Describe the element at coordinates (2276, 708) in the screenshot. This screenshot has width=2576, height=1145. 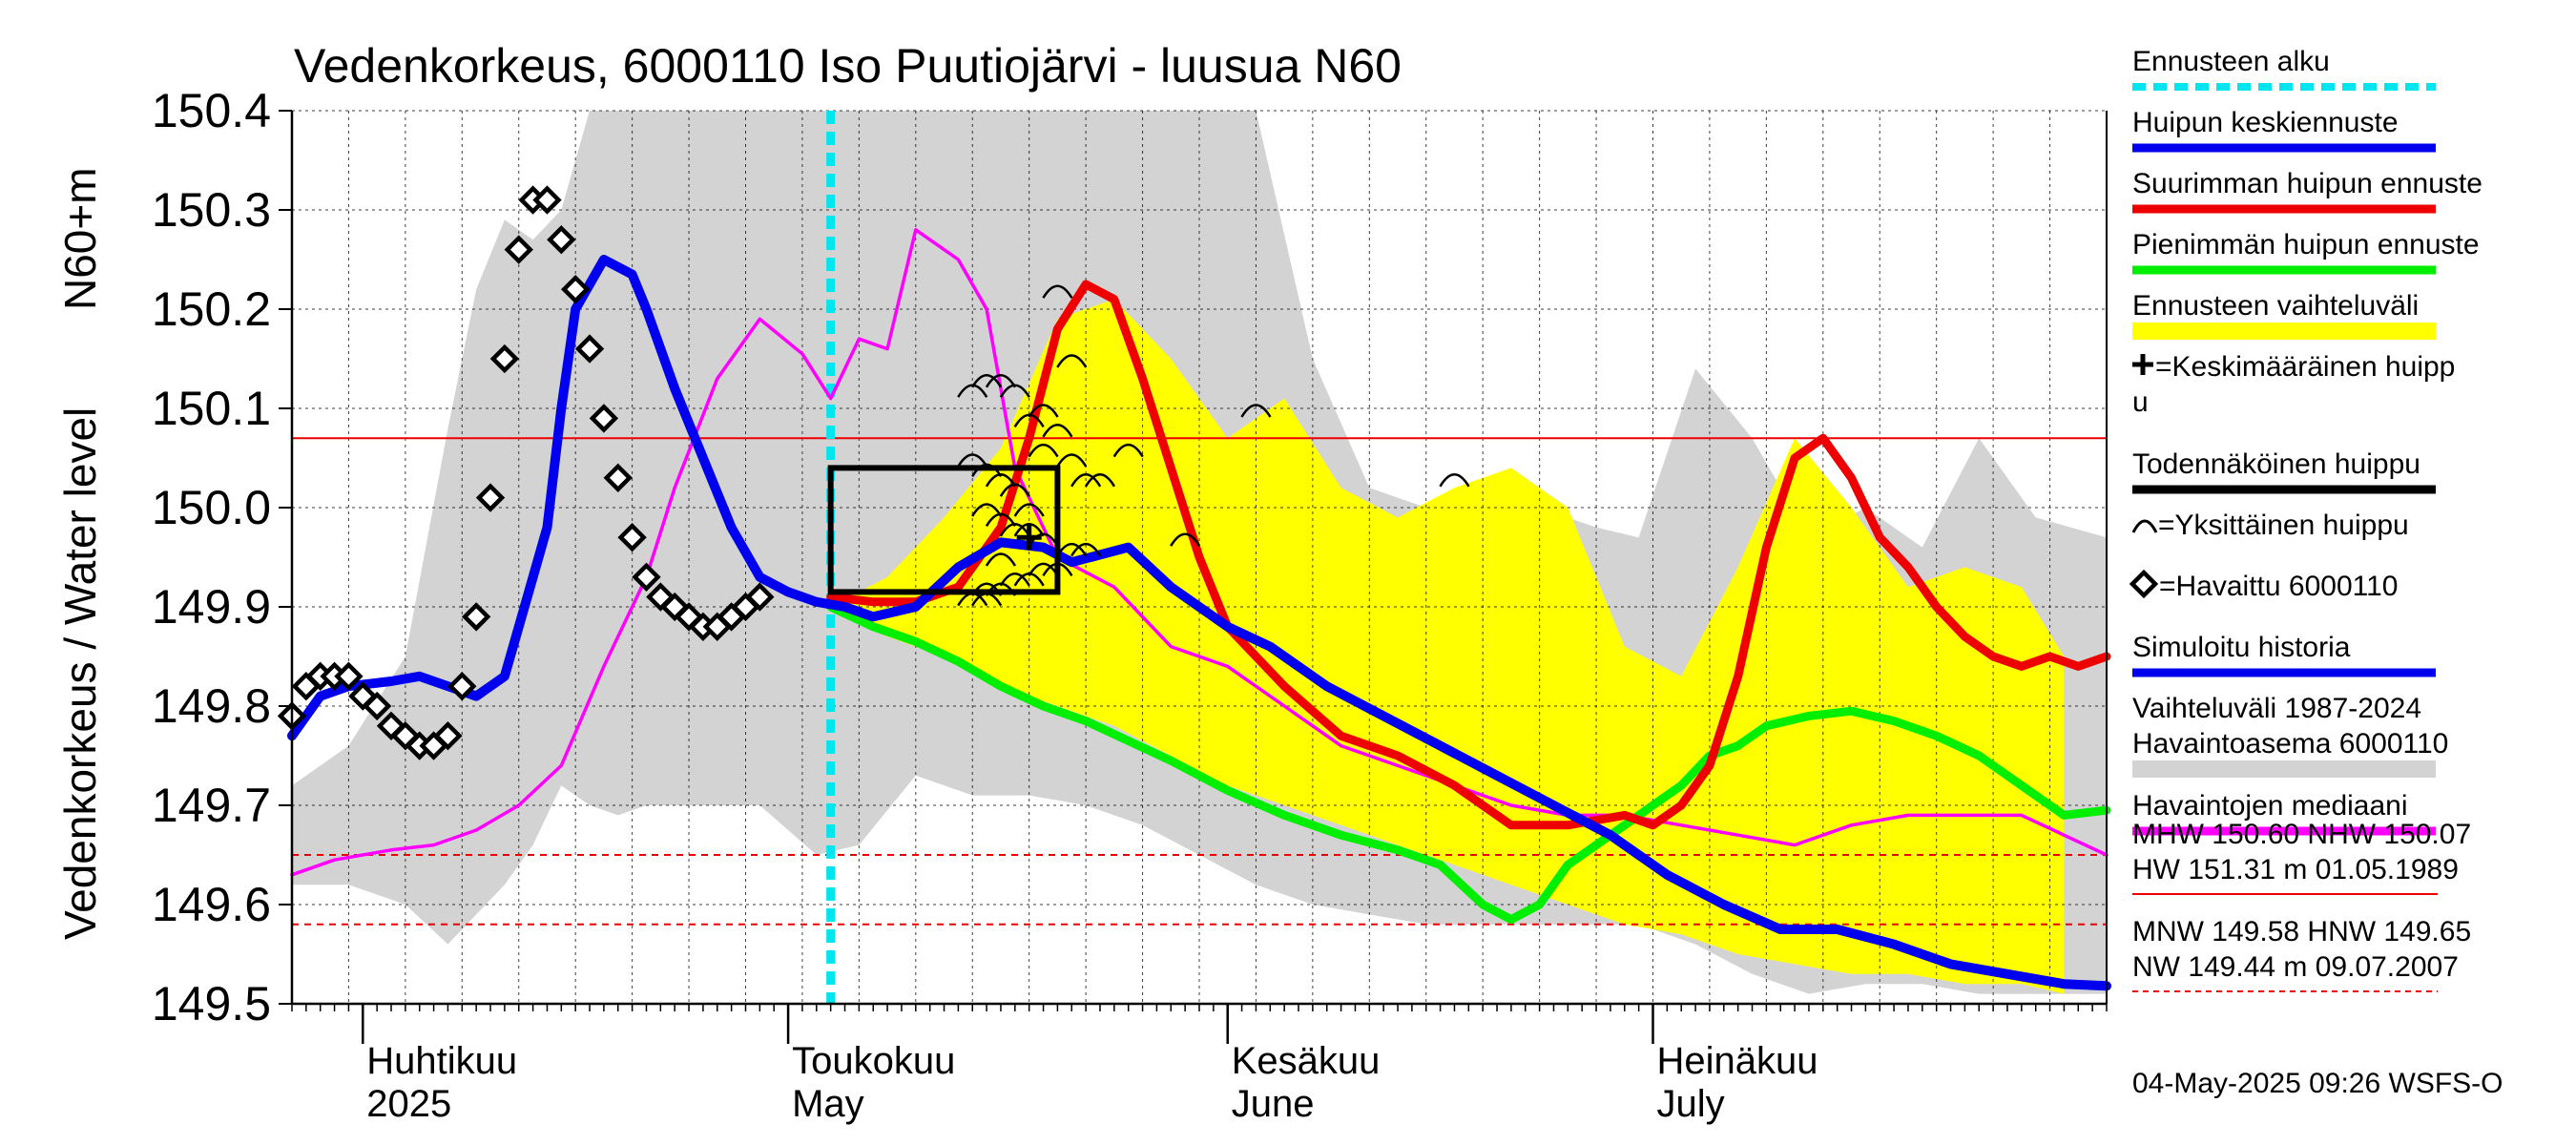
I see `legend-label: Vaihteluväli 1987-2024` at that location.